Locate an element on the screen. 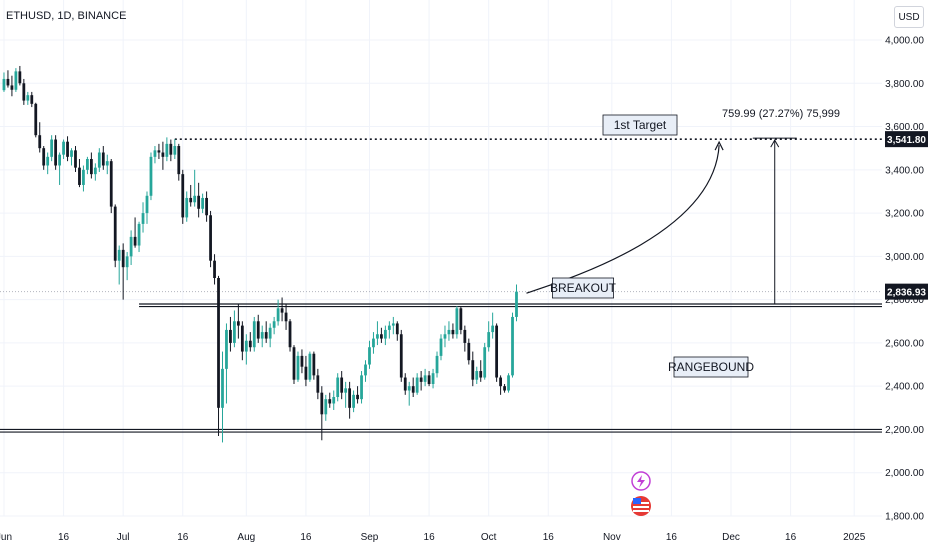  time-tick-label: 2025 is located at coordinates (854, 537).